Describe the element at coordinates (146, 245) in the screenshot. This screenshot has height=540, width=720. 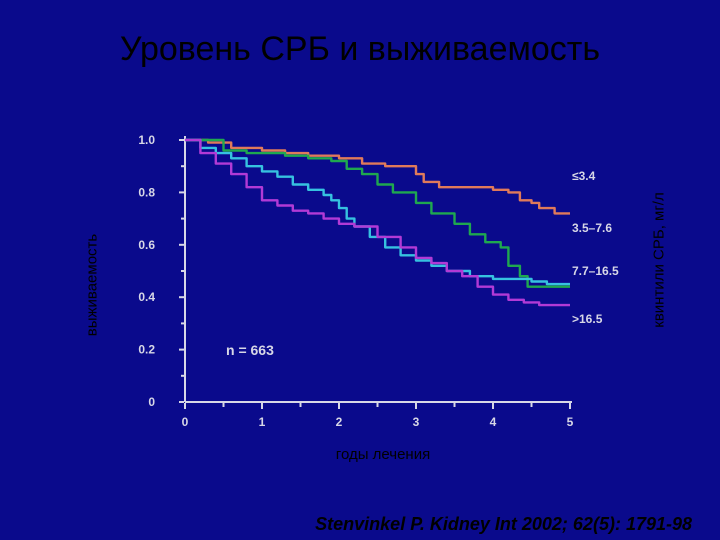
I see `y-tick-label: 0.6` at that location.